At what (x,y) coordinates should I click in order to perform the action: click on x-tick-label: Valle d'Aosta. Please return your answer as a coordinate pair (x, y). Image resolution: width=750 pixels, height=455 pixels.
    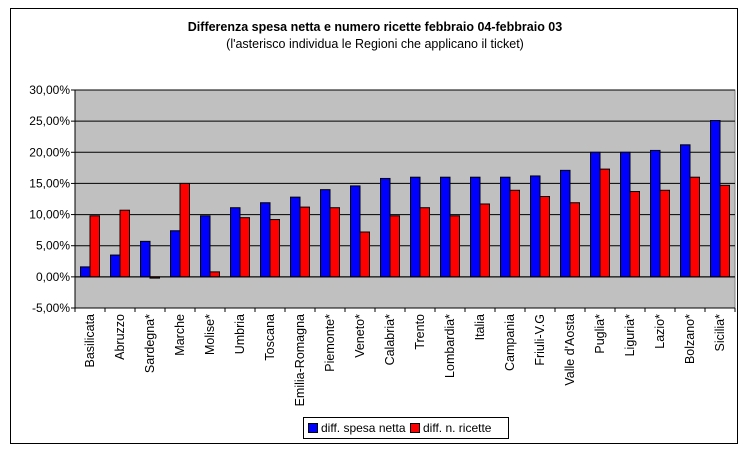
    Looking at the image, I should click on (570, 350).